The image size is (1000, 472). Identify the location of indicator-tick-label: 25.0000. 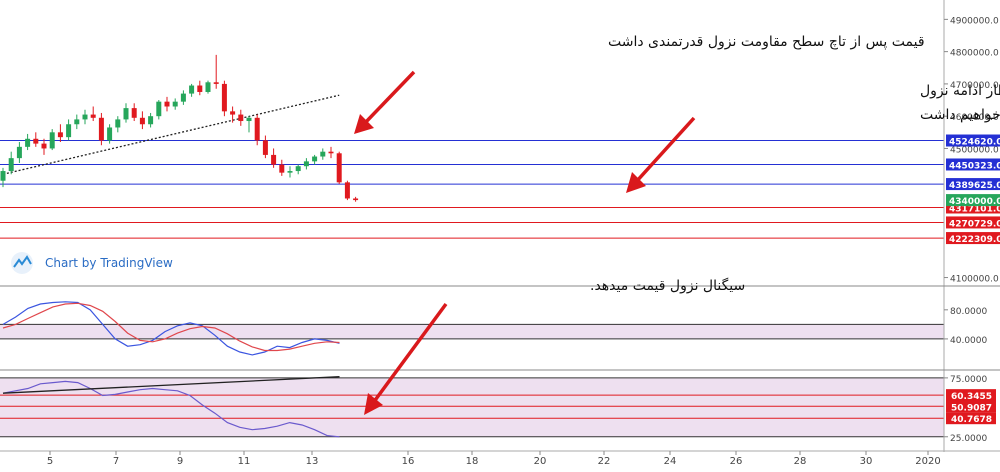
(968, 439).